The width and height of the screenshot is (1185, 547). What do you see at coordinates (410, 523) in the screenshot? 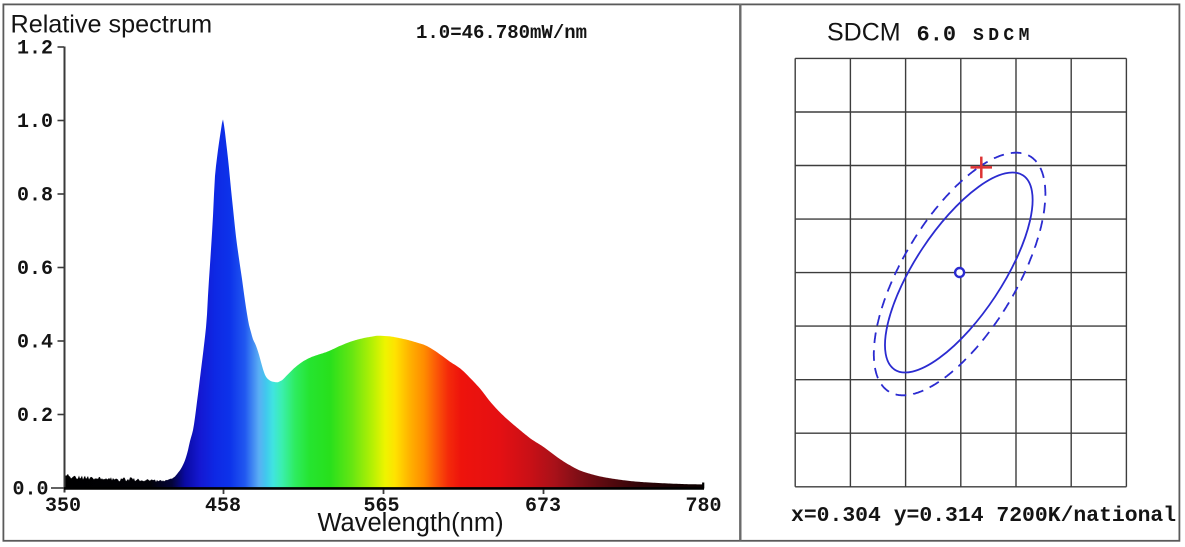
I see `svg-text: Wavelength(nm)` at bounding box center [410, 523].